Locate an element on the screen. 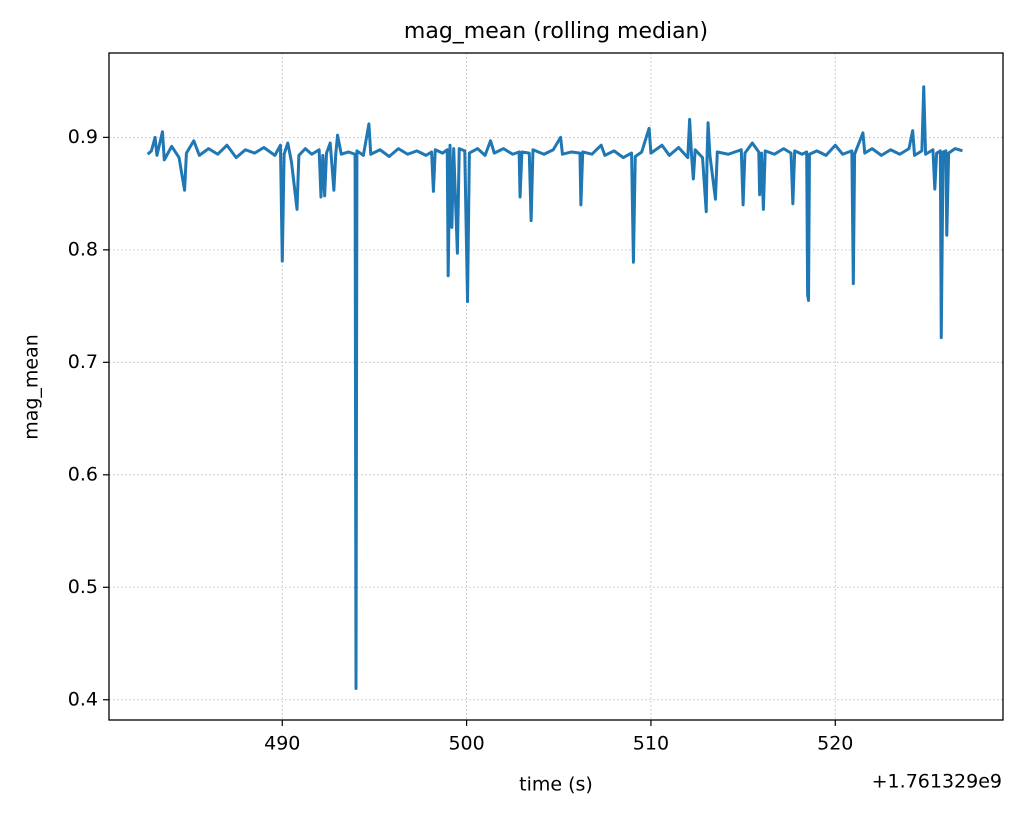  y-axis-label: mag_mean is located at coordinates (32, 387).